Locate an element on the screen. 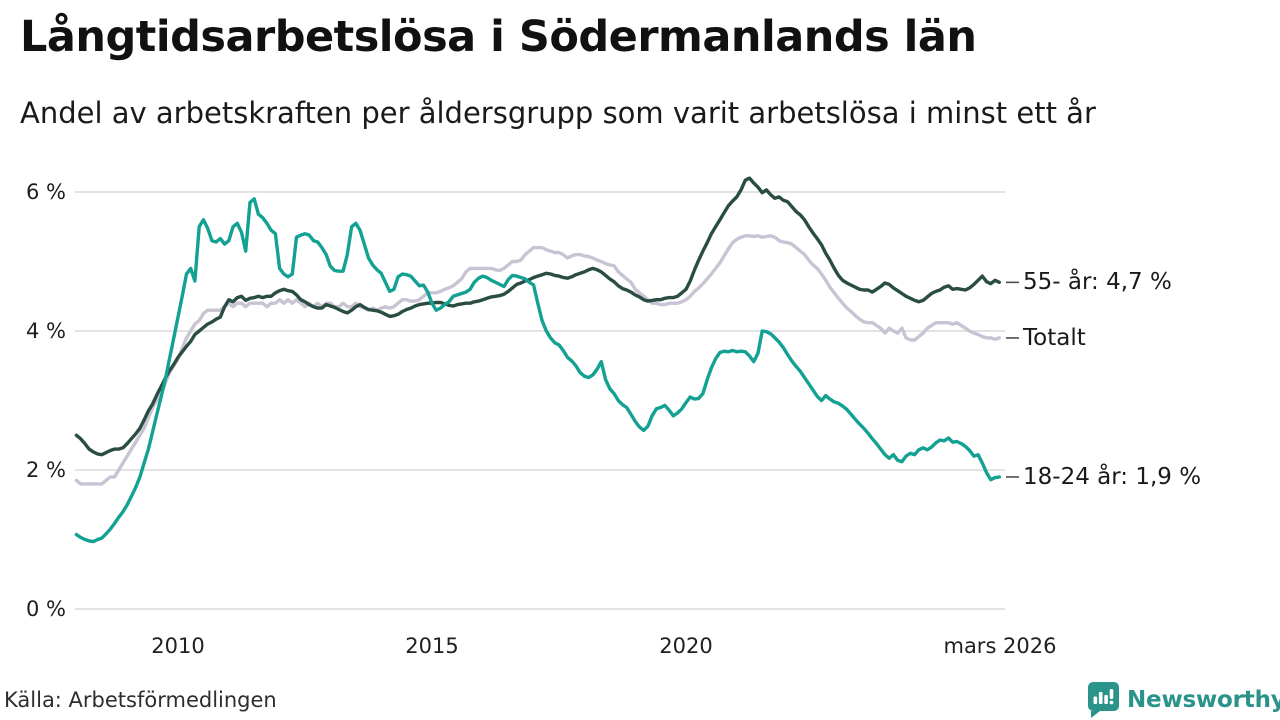  page-title: Långtidsarbetslösa i Södermanlands län is located at coordinates (498, 37).